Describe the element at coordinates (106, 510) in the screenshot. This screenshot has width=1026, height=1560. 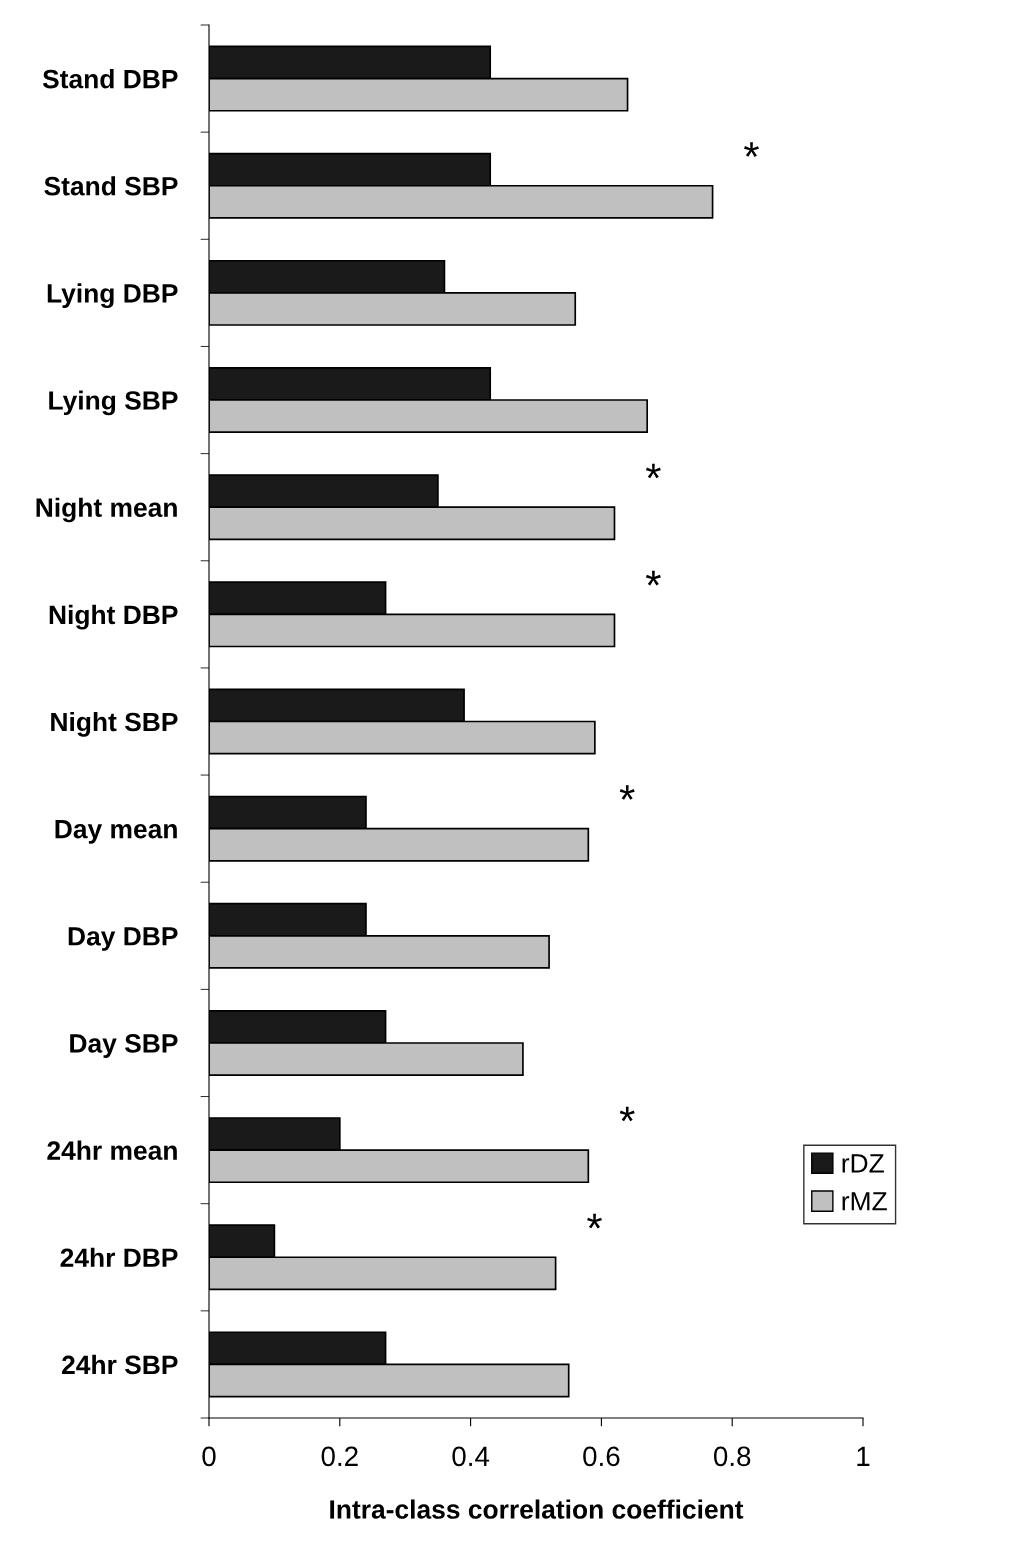
I see `y-tick-label: Night mean` at that location.